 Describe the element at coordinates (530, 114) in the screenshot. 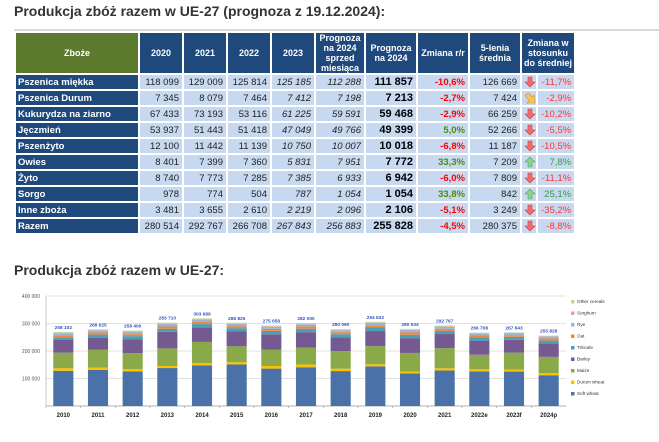

I see `arrow-down-icon` at that location.